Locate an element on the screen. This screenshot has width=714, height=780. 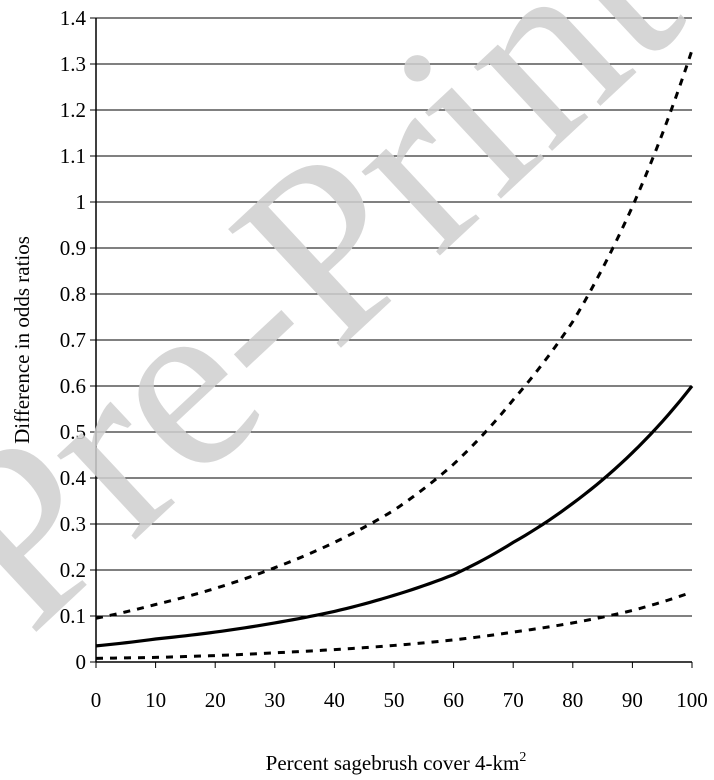
y-tick-label: 0.1 is located at coordinates (73, 616).